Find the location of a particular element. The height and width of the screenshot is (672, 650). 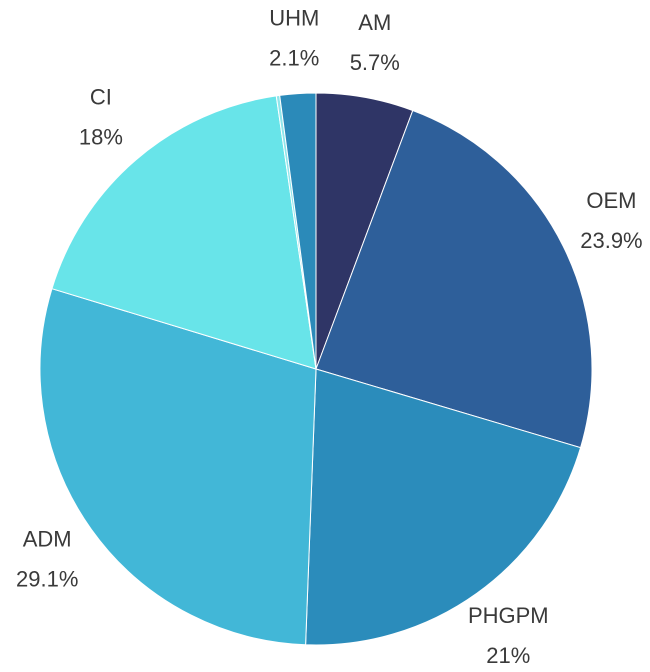

slice-label: UHM is located at coordinates (294, 18).